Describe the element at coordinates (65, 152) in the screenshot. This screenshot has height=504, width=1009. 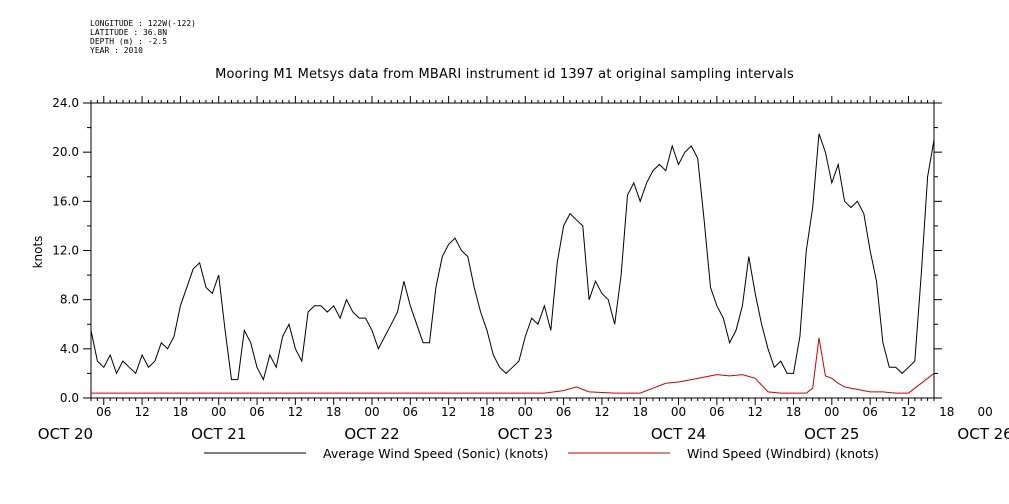
I see `y-tick-label: 20.0` at that location.